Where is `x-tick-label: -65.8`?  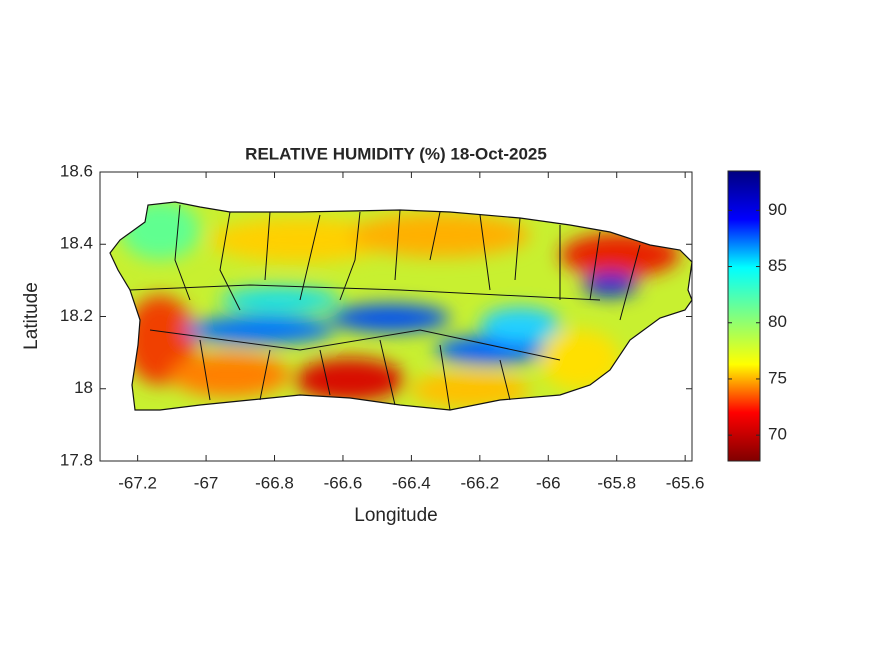 x-tick-label: -65.8 is located at coordinates (616, 482).